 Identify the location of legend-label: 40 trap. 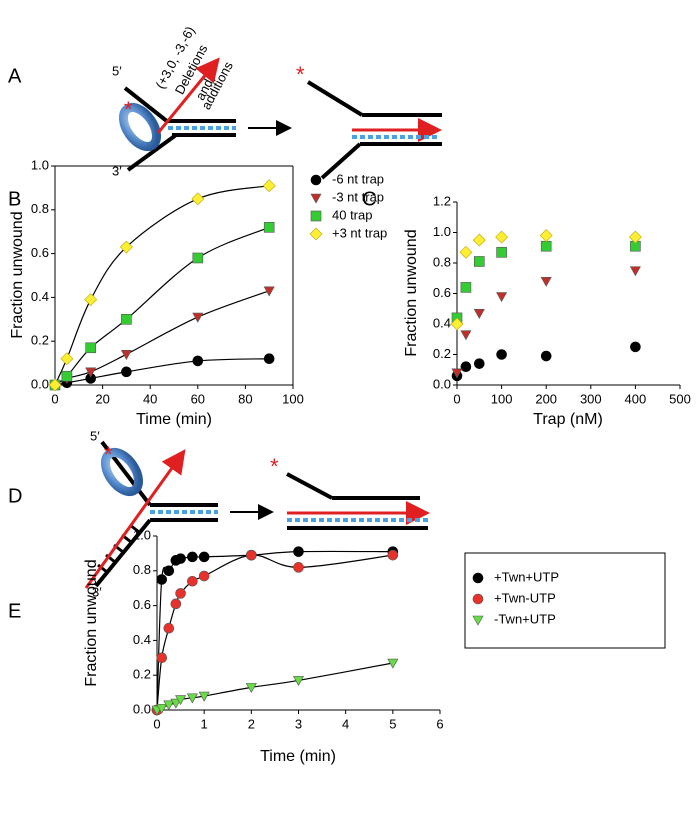
(352, 214).